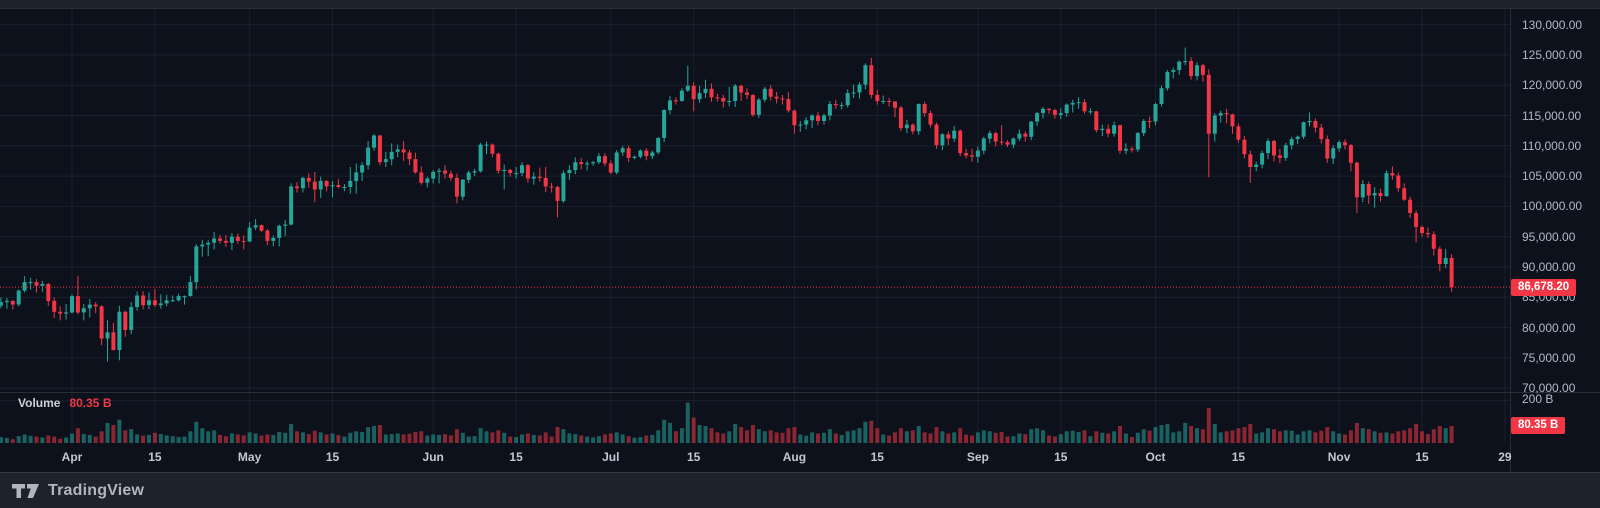  Describe the element at coordinates (1552, 206) in the screenshot. I see `price-tick-label: 100,000.00` at that location.